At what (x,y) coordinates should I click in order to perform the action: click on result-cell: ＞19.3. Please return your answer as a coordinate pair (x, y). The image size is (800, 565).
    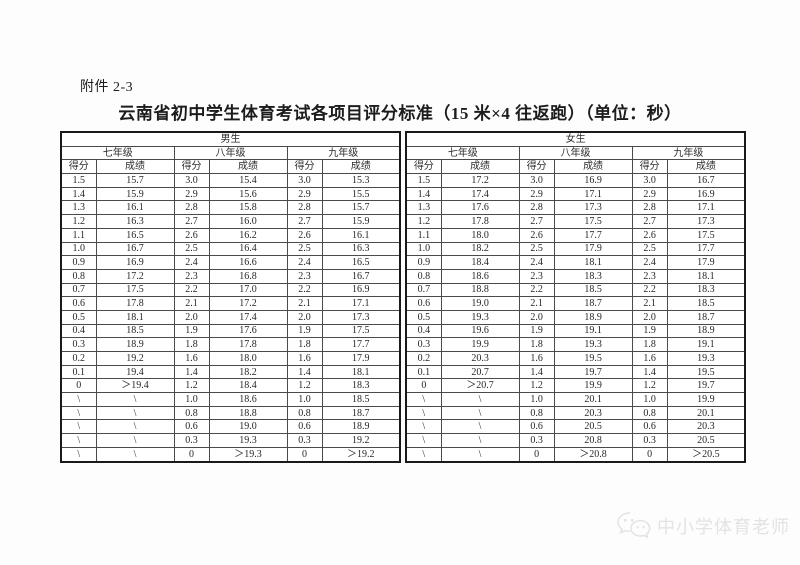
    Looking at the image, I should click on (248, 454).